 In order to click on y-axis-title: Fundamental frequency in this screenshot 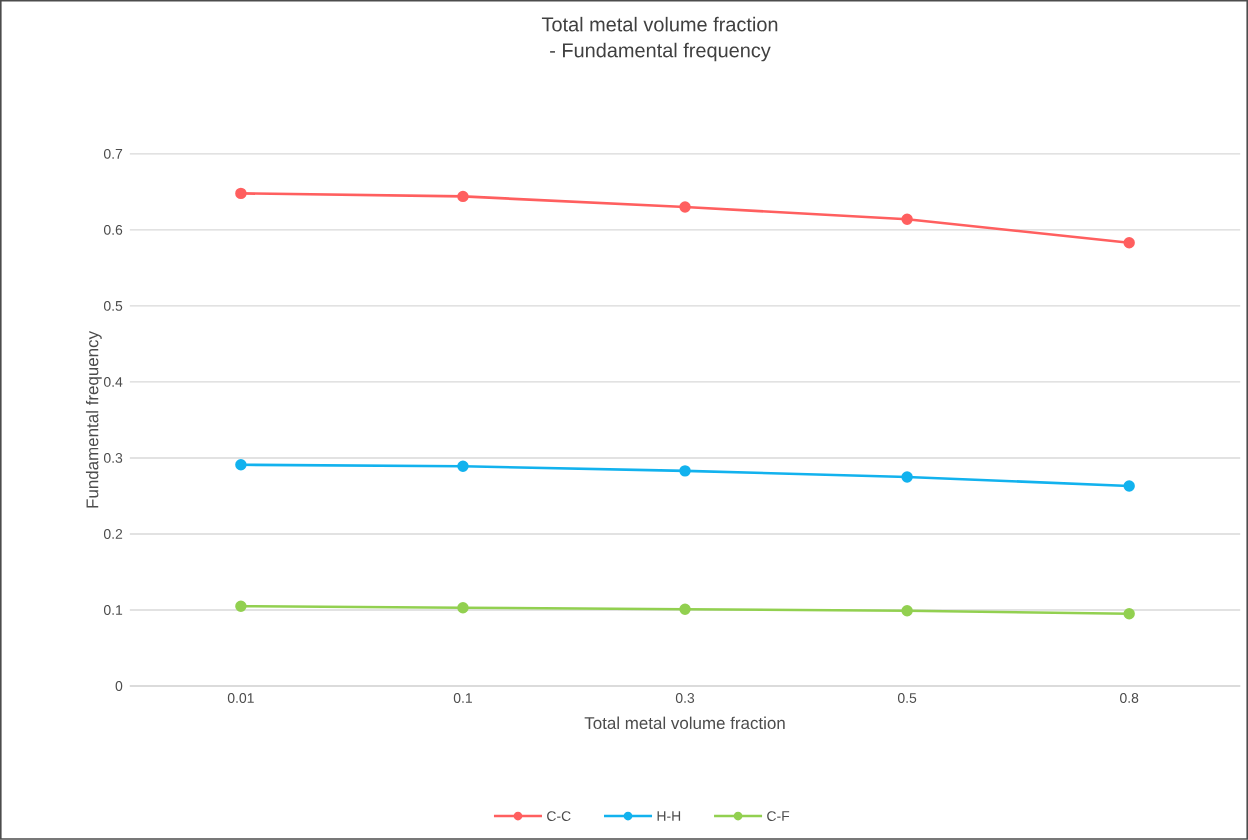, I will do `click(93, 419)`.